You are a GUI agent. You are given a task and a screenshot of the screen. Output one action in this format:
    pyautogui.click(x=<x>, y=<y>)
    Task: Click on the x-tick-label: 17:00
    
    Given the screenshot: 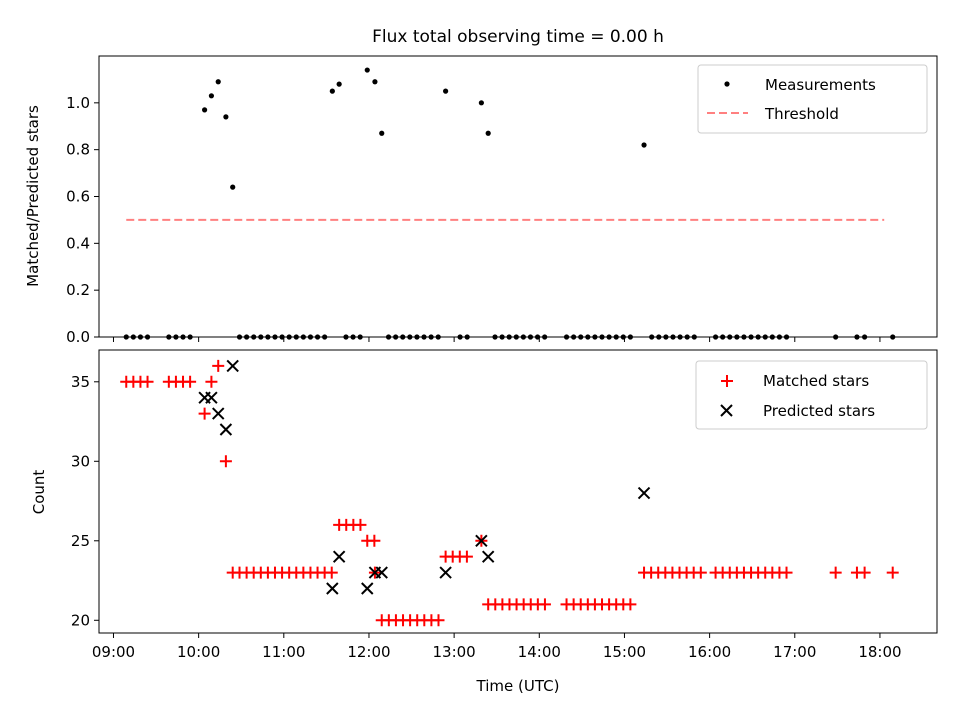 What is the action you would take?
    pyautogui.click(x=794, y=652)
    